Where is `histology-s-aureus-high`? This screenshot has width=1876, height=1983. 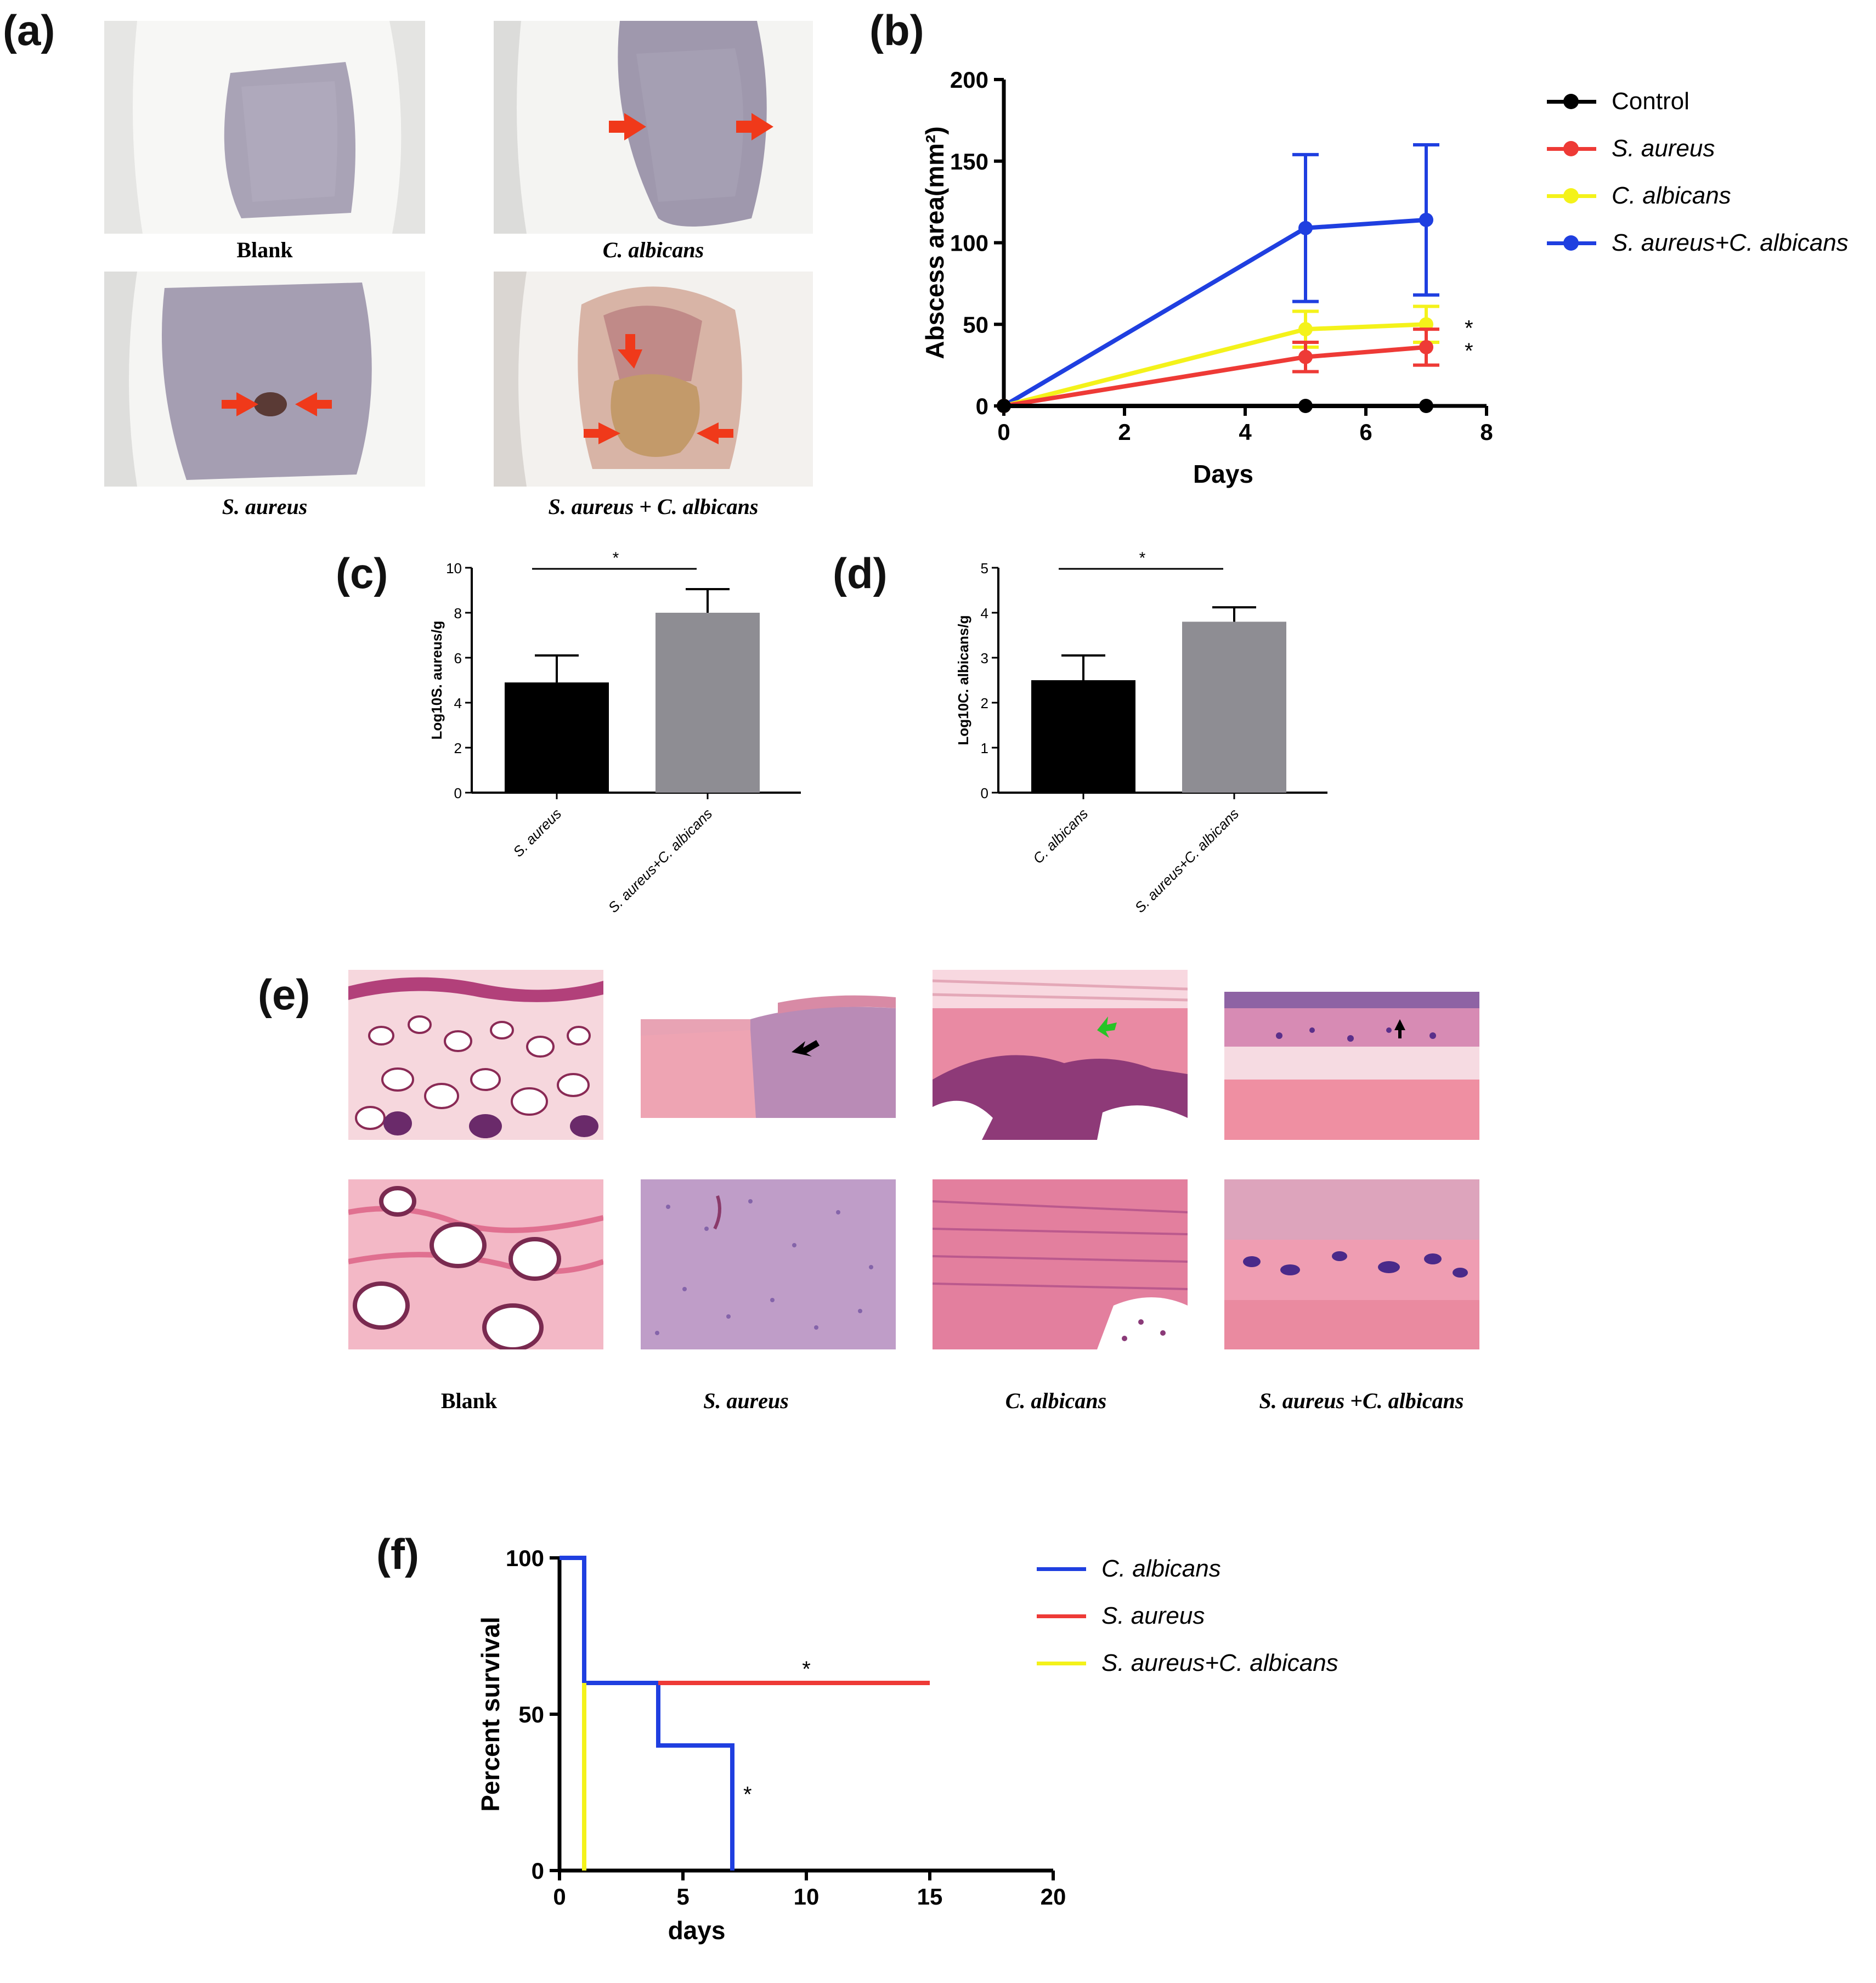
histology-s-aureus-high is located at coordinates (768, 1264).